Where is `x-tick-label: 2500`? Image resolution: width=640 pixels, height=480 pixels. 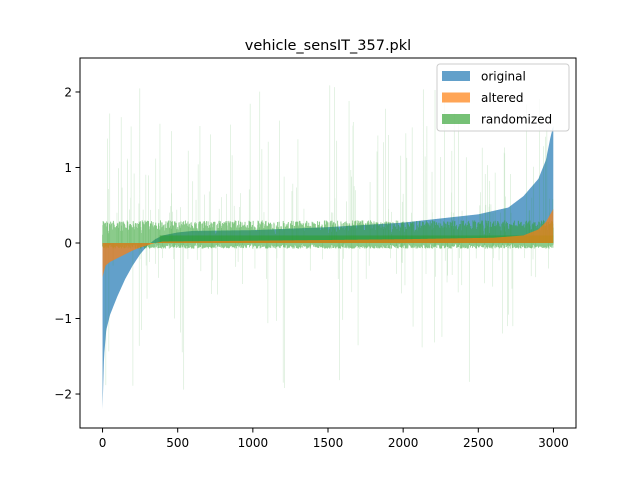
x-tick-label: 2500 is located at coordinates (478, 443).